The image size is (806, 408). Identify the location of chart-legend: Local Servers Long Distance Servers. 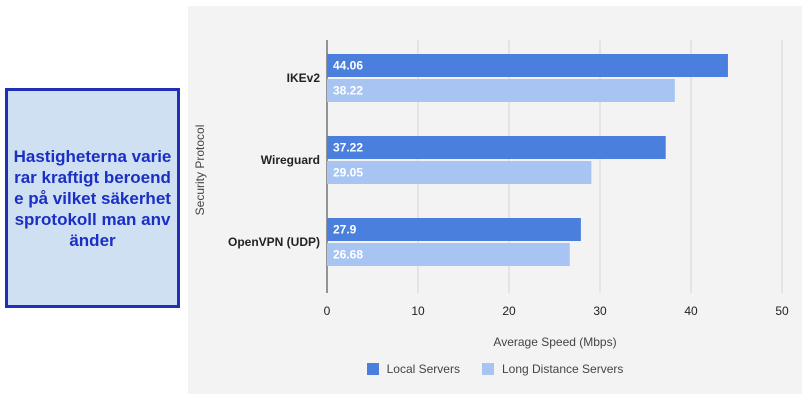
(495, 369).